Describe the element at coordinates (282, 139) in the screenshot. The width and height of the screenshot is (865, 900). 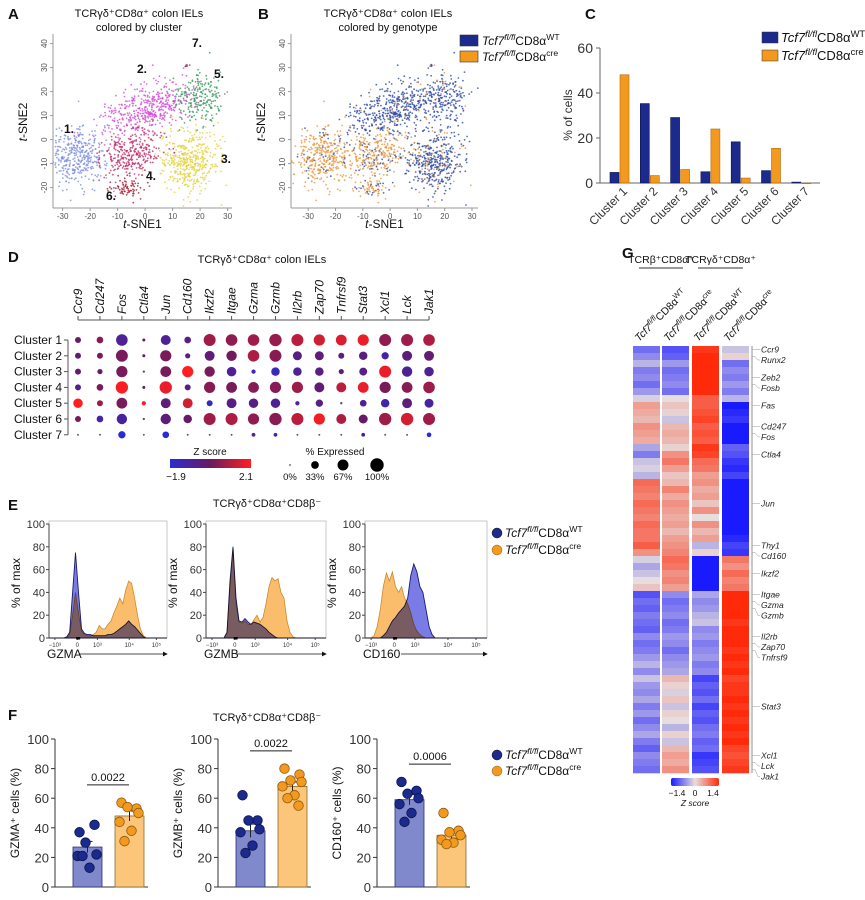
I see `y-tick-label: 0` at that location.